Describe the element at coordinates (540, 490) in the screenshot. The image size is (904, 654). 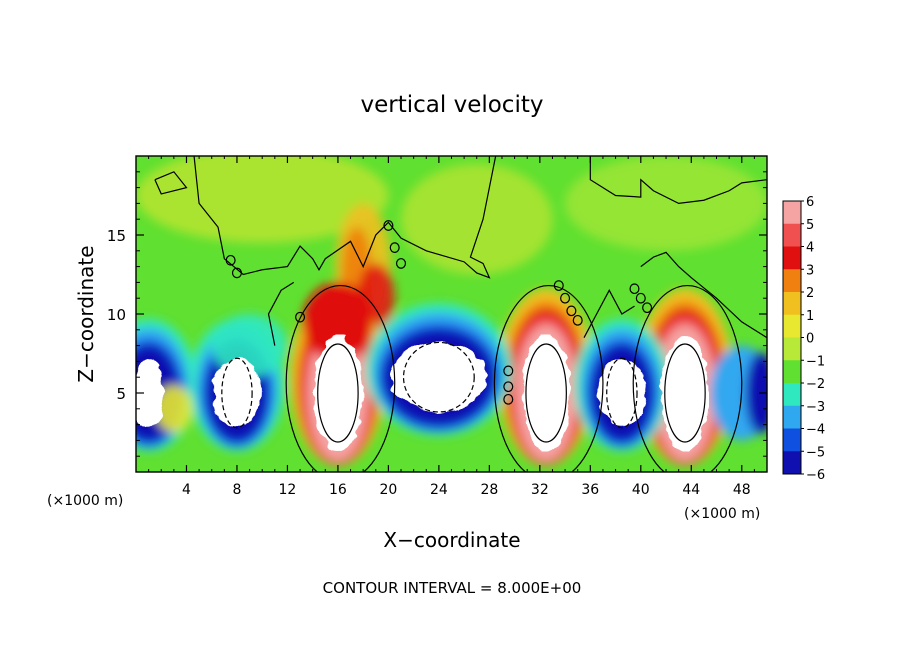
I see `x-tick-label: 32` at that location.